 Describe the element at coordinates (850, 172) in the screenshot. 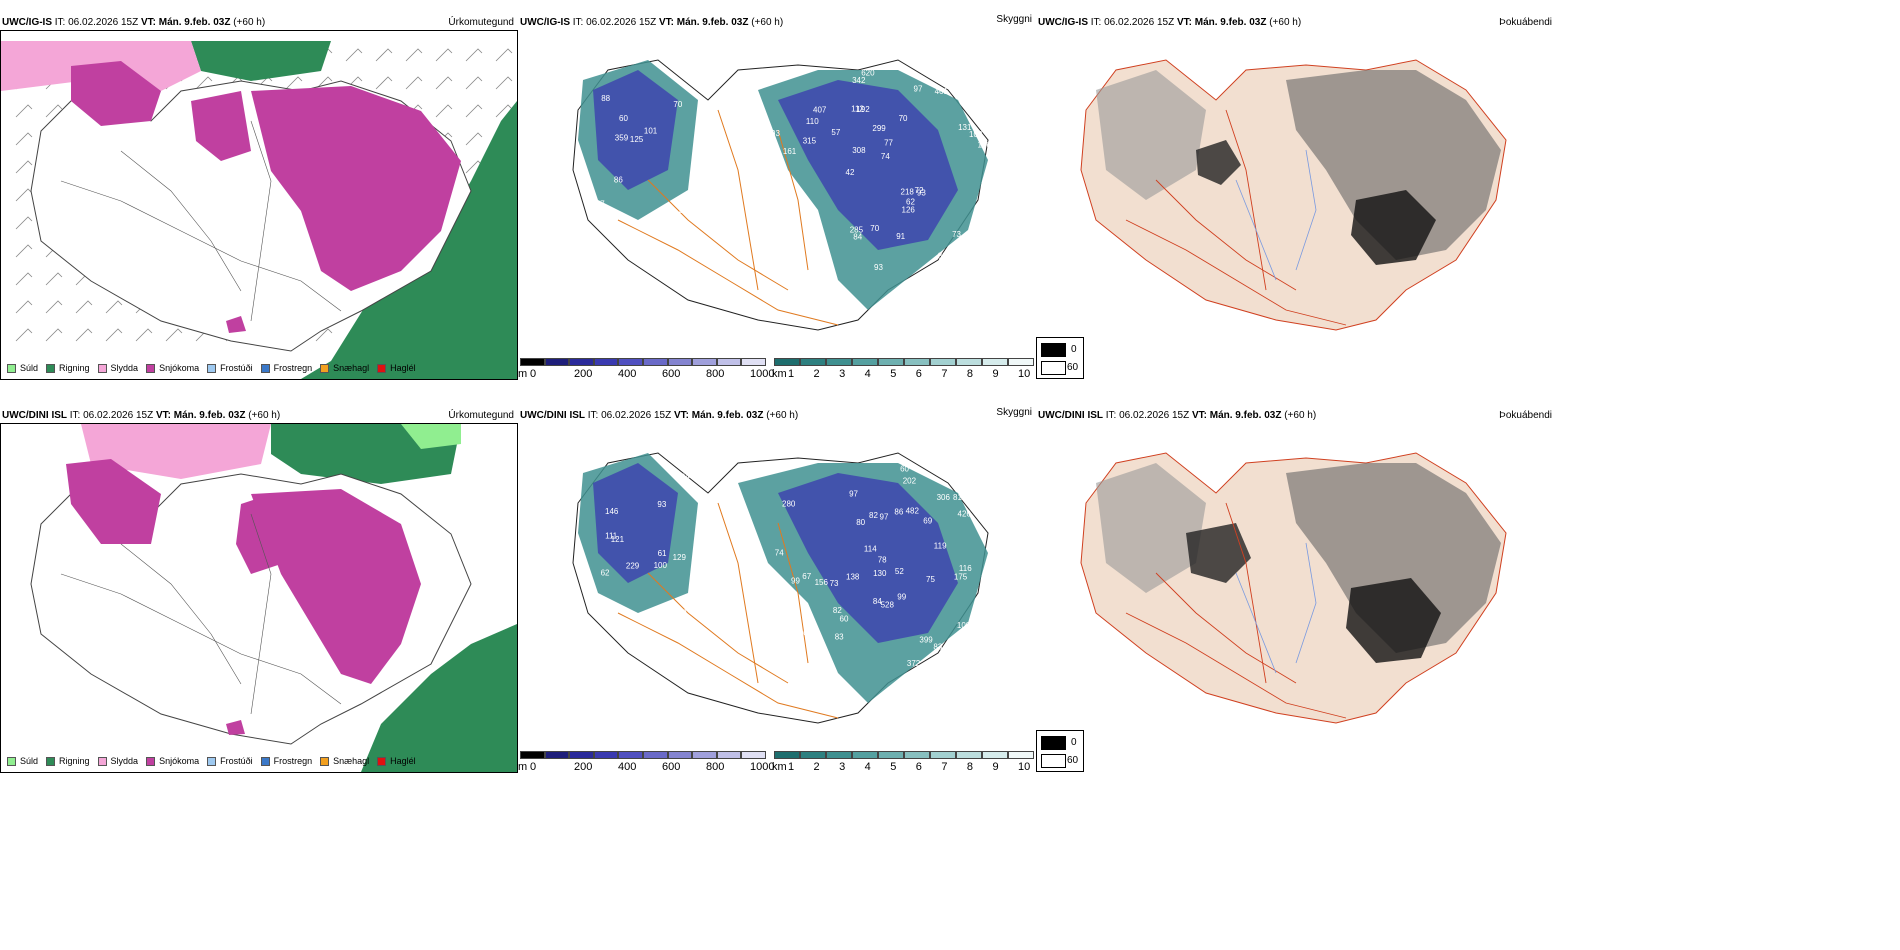

I see `visibility-value-label: 42` at that location.